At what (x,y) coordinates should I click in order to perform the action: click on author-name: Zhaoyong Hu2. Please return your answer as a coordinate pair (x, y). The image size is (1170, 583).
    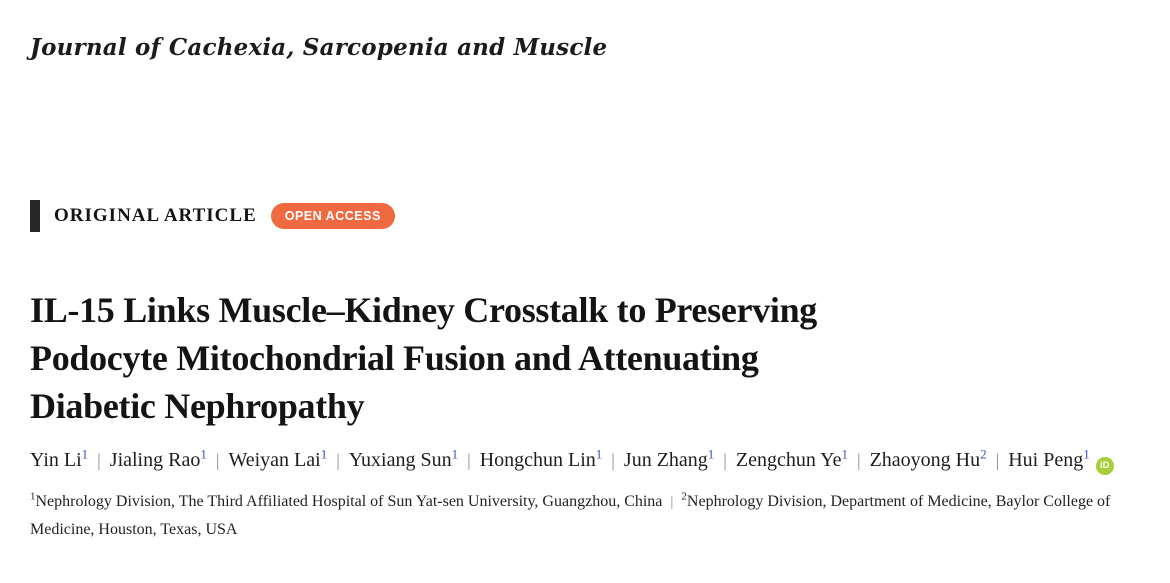
    Looking at the image, I should click on (928, 458).